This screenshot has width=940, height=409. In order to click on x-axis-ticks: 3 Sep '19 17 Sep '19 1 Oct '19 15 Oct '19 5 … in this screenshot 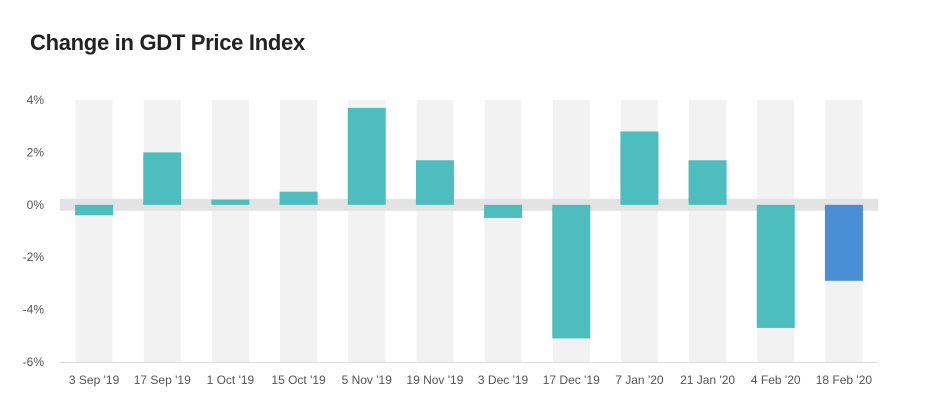, I will do `click(470, 380)`.